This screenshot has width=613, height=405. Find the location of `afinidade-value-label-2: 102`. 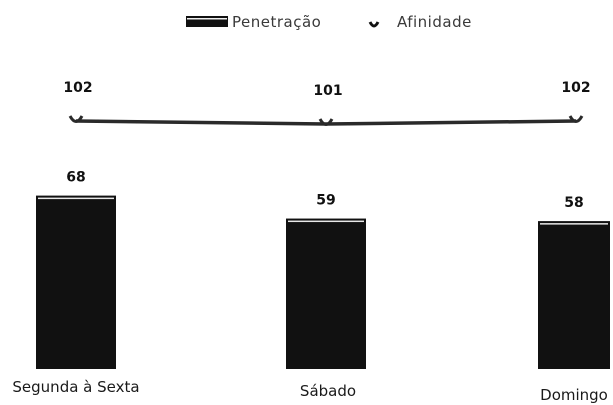

afinidade-value-label-2: 102 is located at coordinates (575, 88).